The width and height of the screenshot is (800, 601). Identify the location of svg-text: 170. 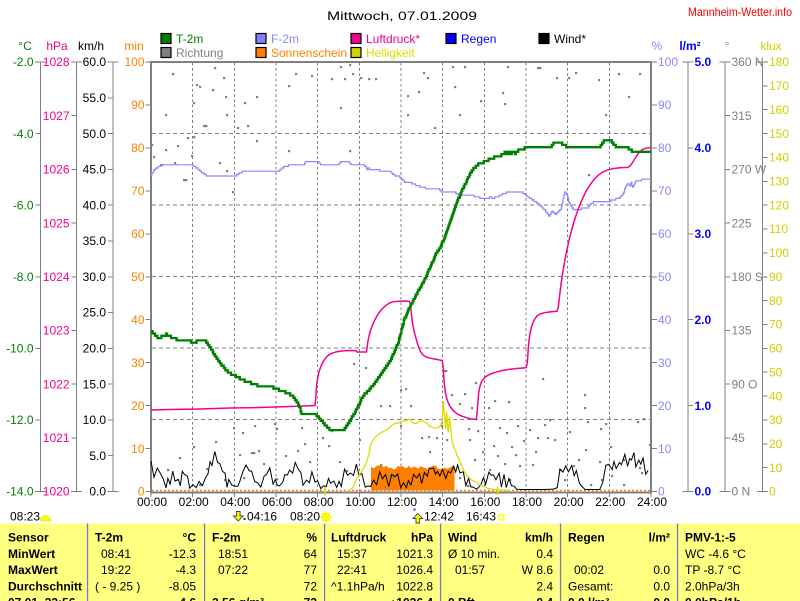
(779, 86).